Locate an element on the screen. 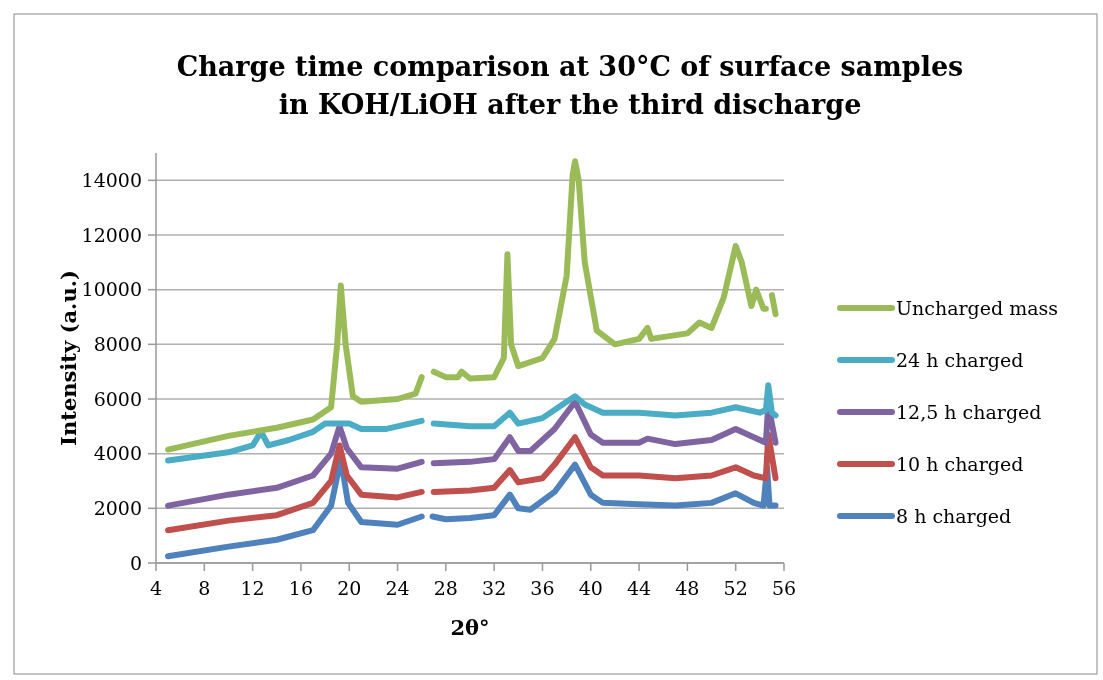 The width and height of the screenshot is (1103, 680). y-tick-label: 2000 is located at coordinates (117, 507).